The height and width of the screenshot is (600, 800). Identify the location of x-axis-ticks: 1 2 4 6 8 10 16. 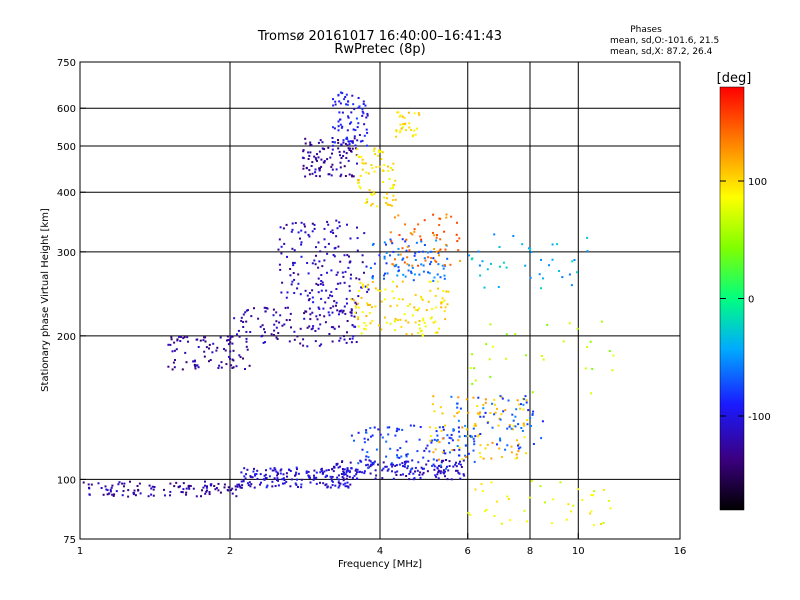
(382, 545).